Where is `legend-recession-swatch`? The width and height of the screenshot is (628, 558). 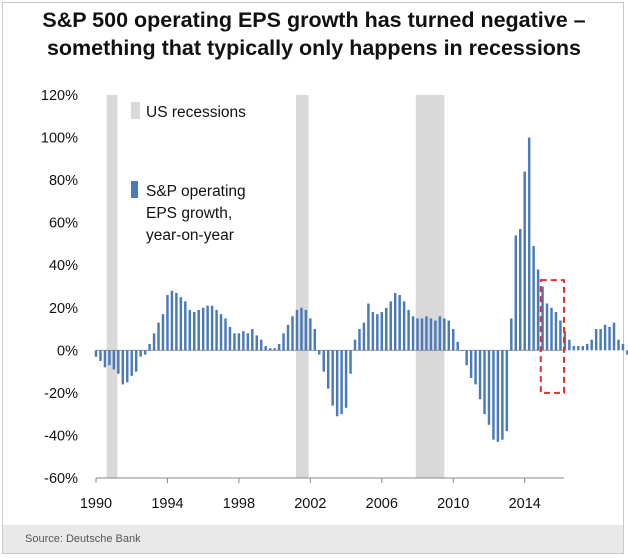 legend-recession-swatch is located at coordinates (135, 110).